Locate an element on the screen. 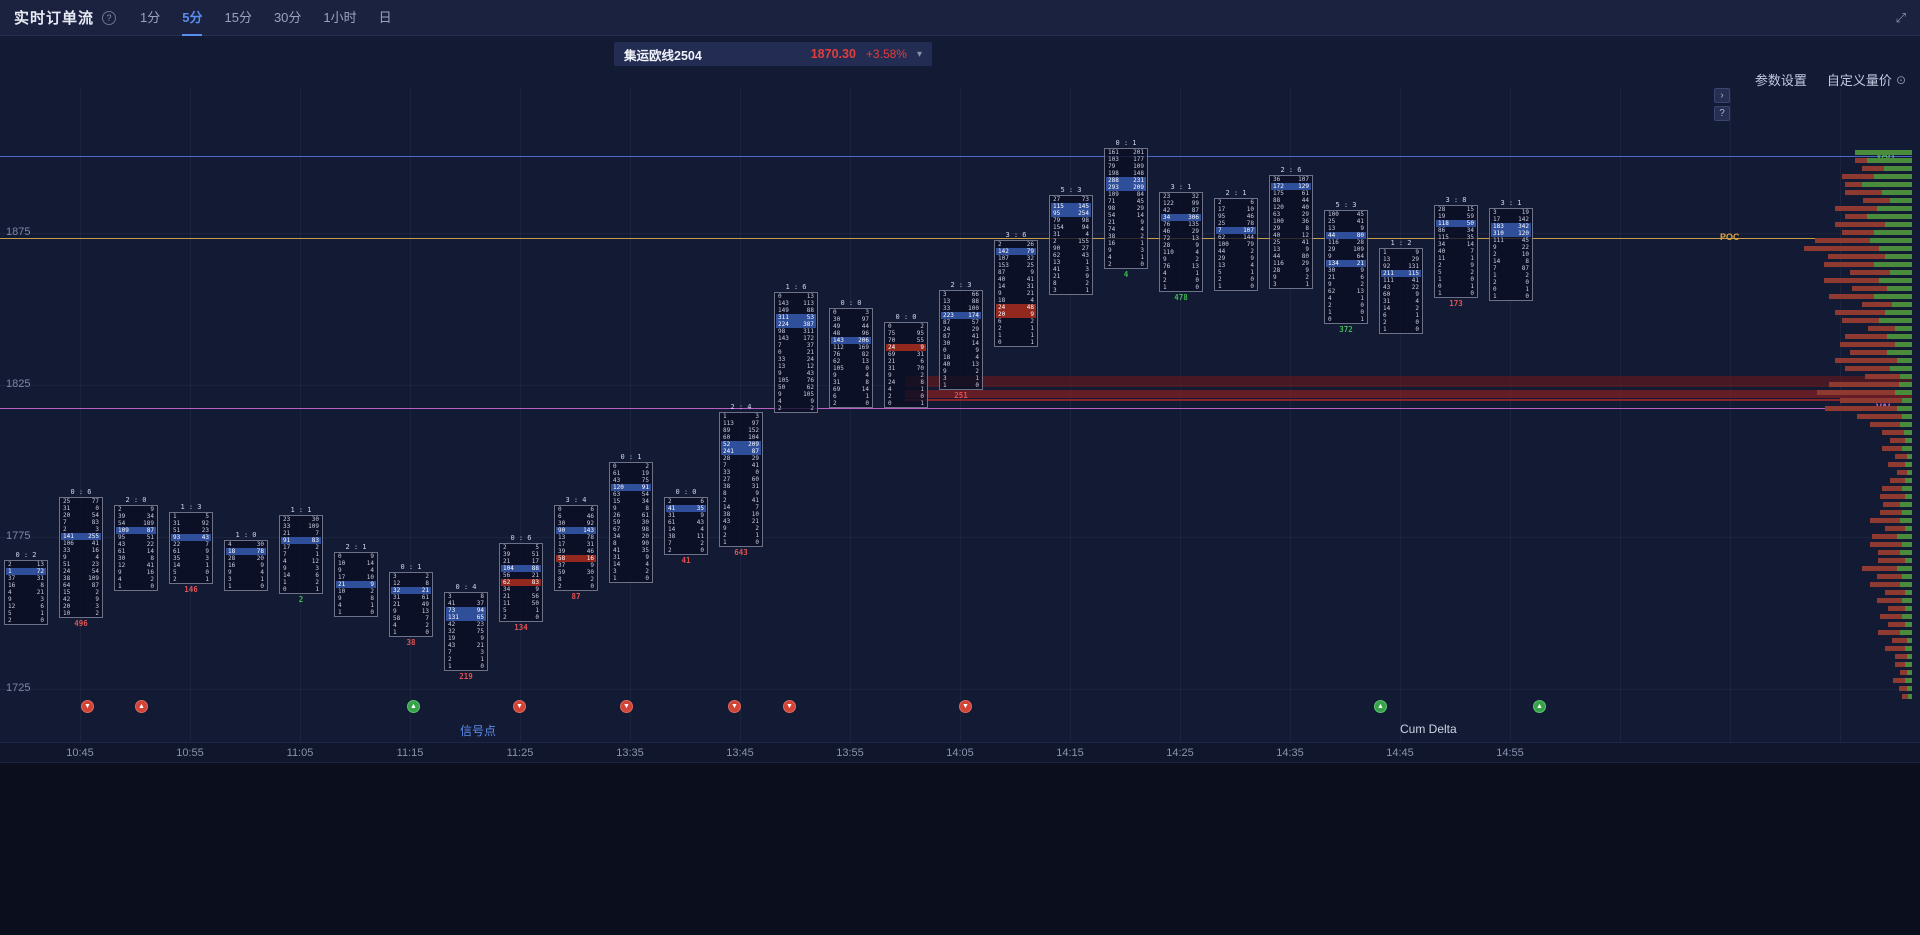  ask-volume: 96 is located at coordinates (865, 333).